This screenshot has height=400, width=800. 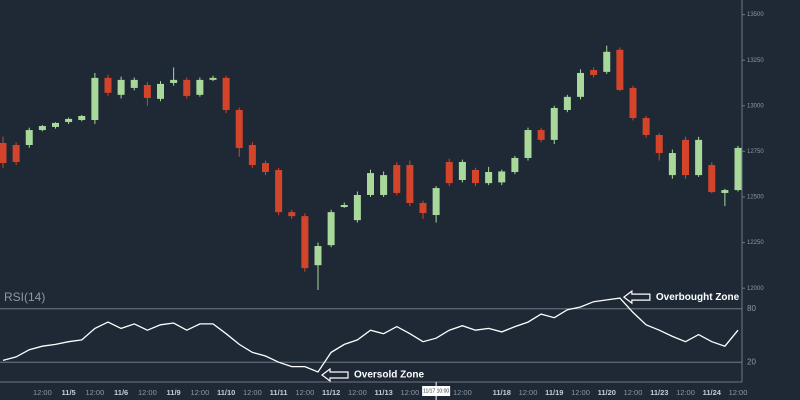 I want to click on y-tick-label: 80, so click(x=751, y=308).